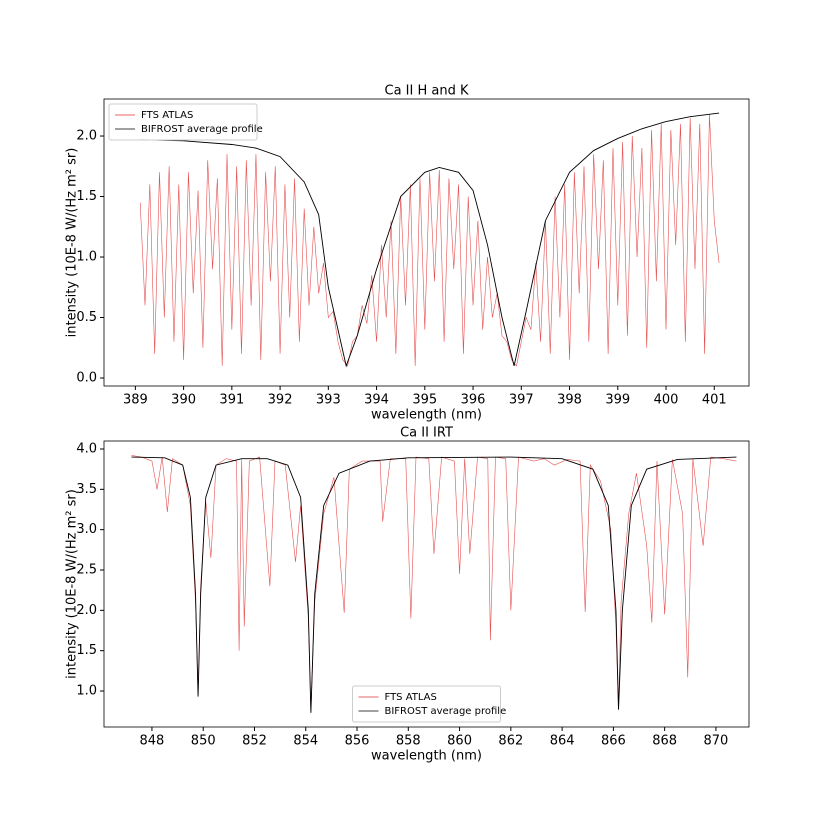  What do you see at coordinates (152, 741) in the screenshot?
I see `x-tick-label: 848` at bounding box center [152, 741].